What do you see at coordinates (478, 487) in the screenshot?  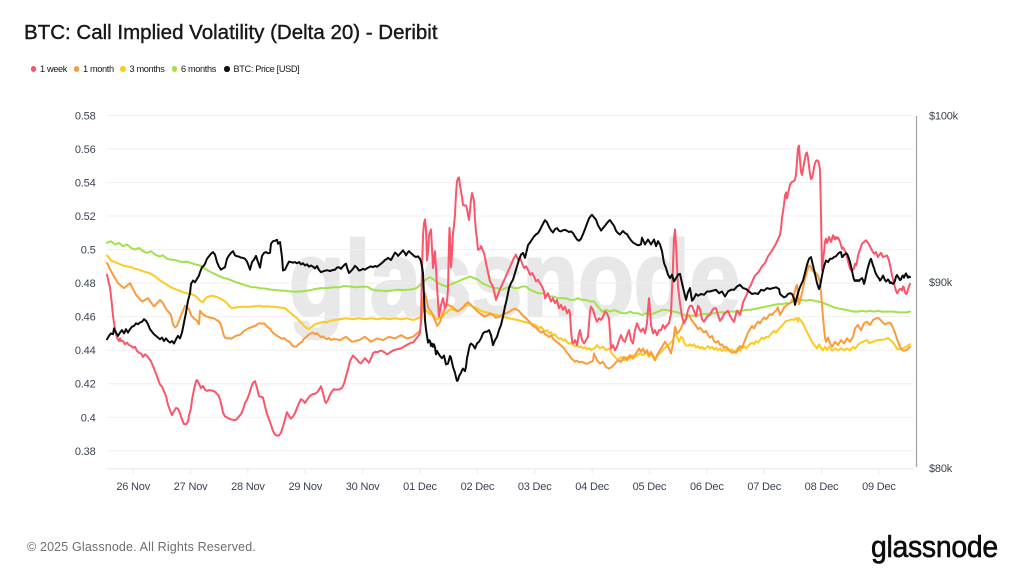 I see `svg-text: 02 Dec` at bounding box center [478, 487].